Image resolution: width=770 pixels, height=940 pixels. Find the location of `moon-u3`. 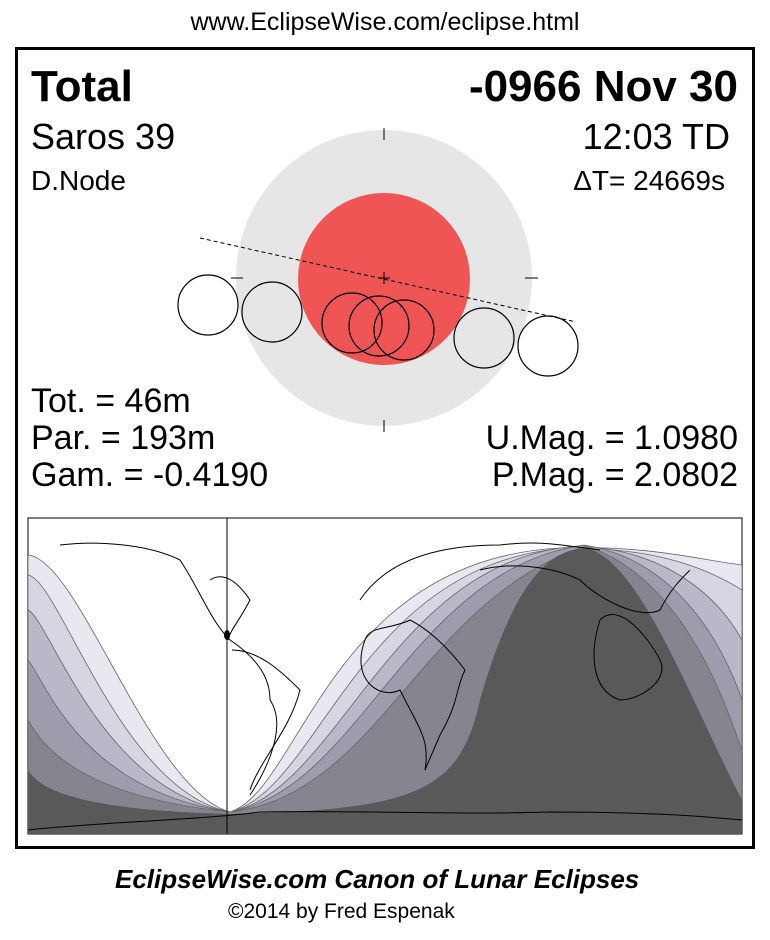

moon-u3 is located at coordinates (404, 330).